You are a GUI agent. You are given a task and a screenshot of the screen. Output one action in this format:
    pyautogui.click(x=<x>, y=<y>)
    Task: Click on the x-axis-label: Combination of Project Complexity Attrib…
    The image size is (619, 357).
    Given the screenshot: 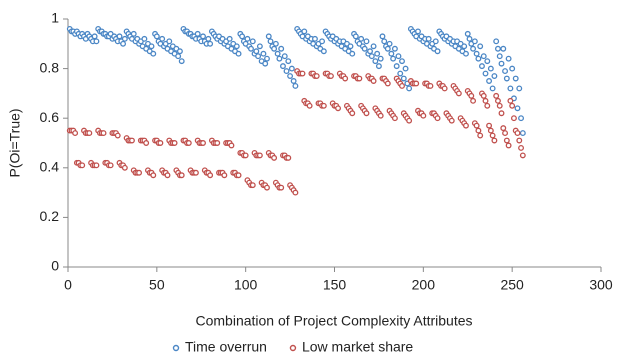 What is the action you would take?
    pyautogui.click(x=333, y=321)
    